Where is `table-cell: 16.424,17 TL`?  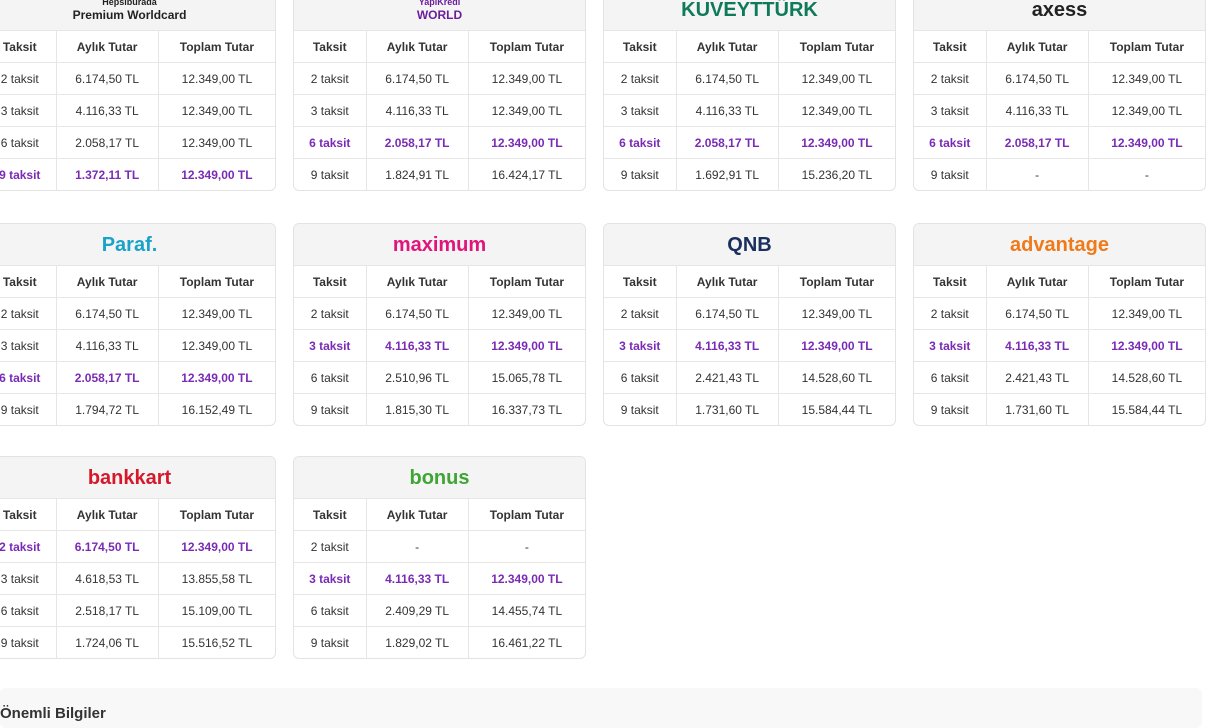
table-cell: 16.424,17 TL is located at coordinates (526, 174).